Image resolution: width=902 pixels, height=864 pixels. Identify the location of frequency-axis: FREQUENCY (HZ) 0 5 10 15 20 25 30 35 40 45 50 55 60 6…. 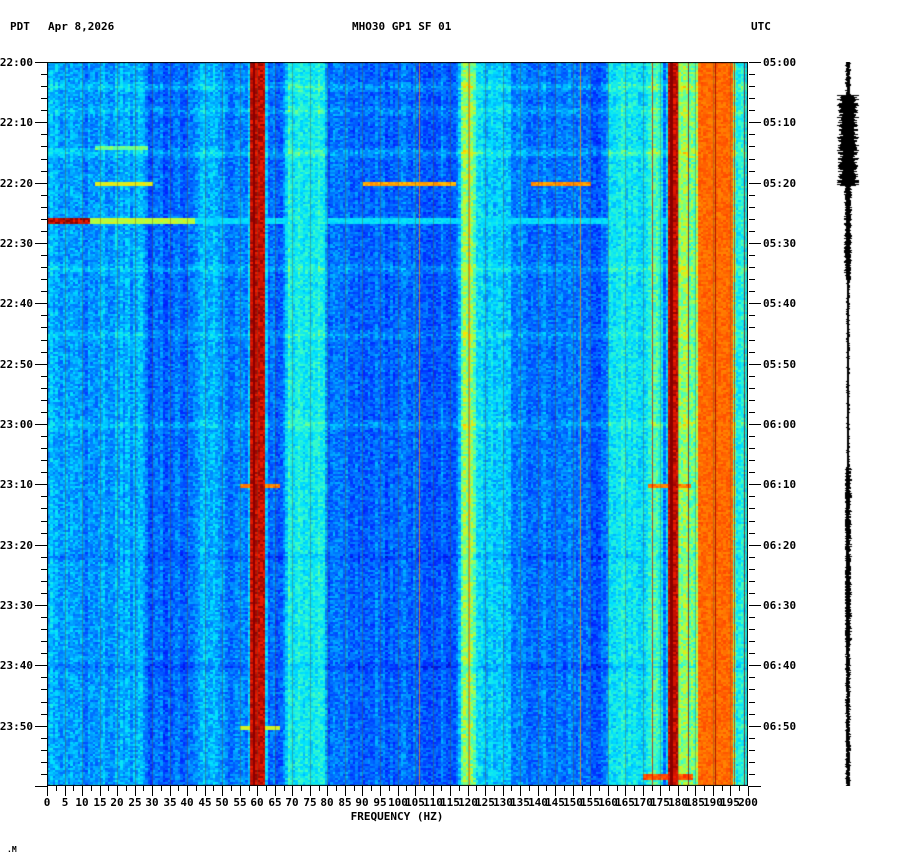
(400, 806).